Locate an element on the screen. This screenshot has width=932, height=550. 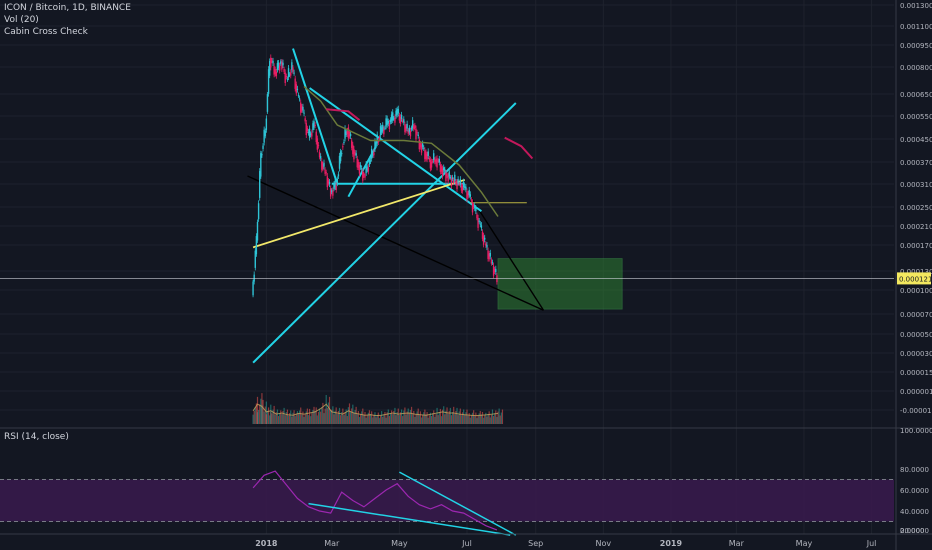
x-tick-label: Sep is located at coordinates (535, 543).